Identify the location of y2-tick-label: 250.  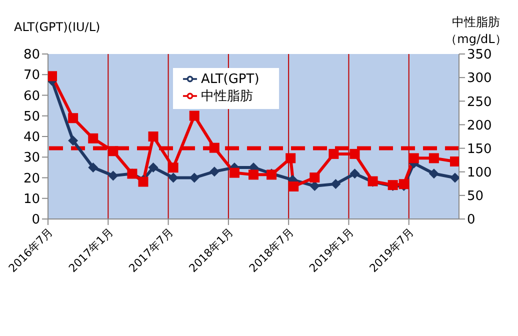
(479, 102).